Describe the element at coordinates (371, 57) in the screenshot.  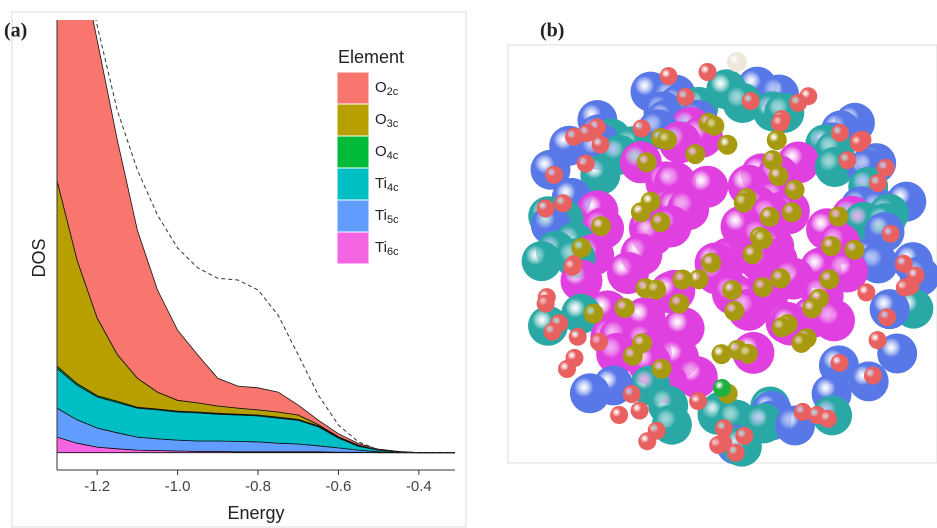
I see `legend-title: Element` at that location.